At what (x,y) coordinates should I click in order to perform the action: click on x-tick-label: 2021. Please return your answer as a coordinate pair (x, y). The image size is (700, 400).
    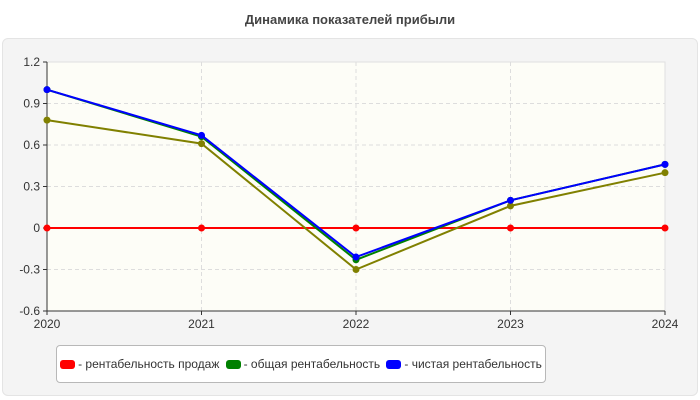
    Looking at the image, I should click on (201, 324).